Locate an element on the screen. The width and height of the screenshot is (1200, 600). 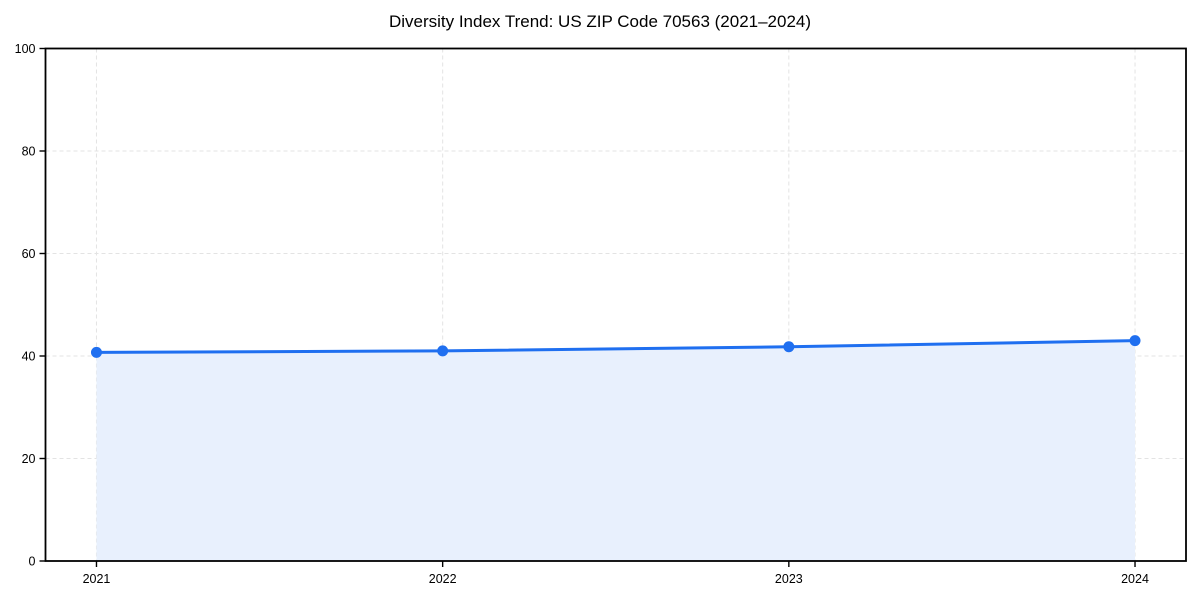
y-axis-tick-label: 40 is located at coordinates (29, 357).